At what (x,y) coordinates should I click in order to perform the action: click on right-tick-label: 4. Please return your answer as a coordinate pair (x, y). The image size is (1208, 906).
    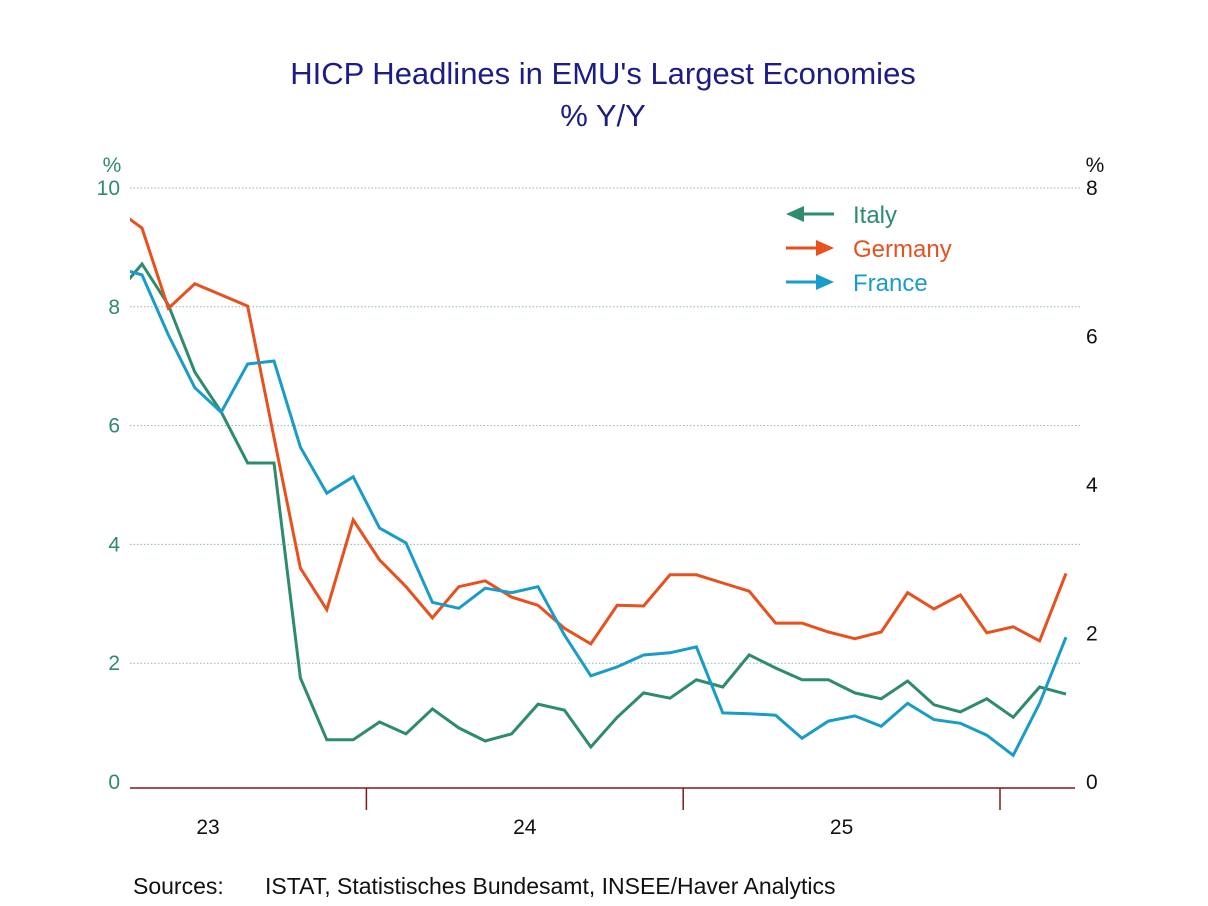
    Looking at the image, I should click on (1092, 485).